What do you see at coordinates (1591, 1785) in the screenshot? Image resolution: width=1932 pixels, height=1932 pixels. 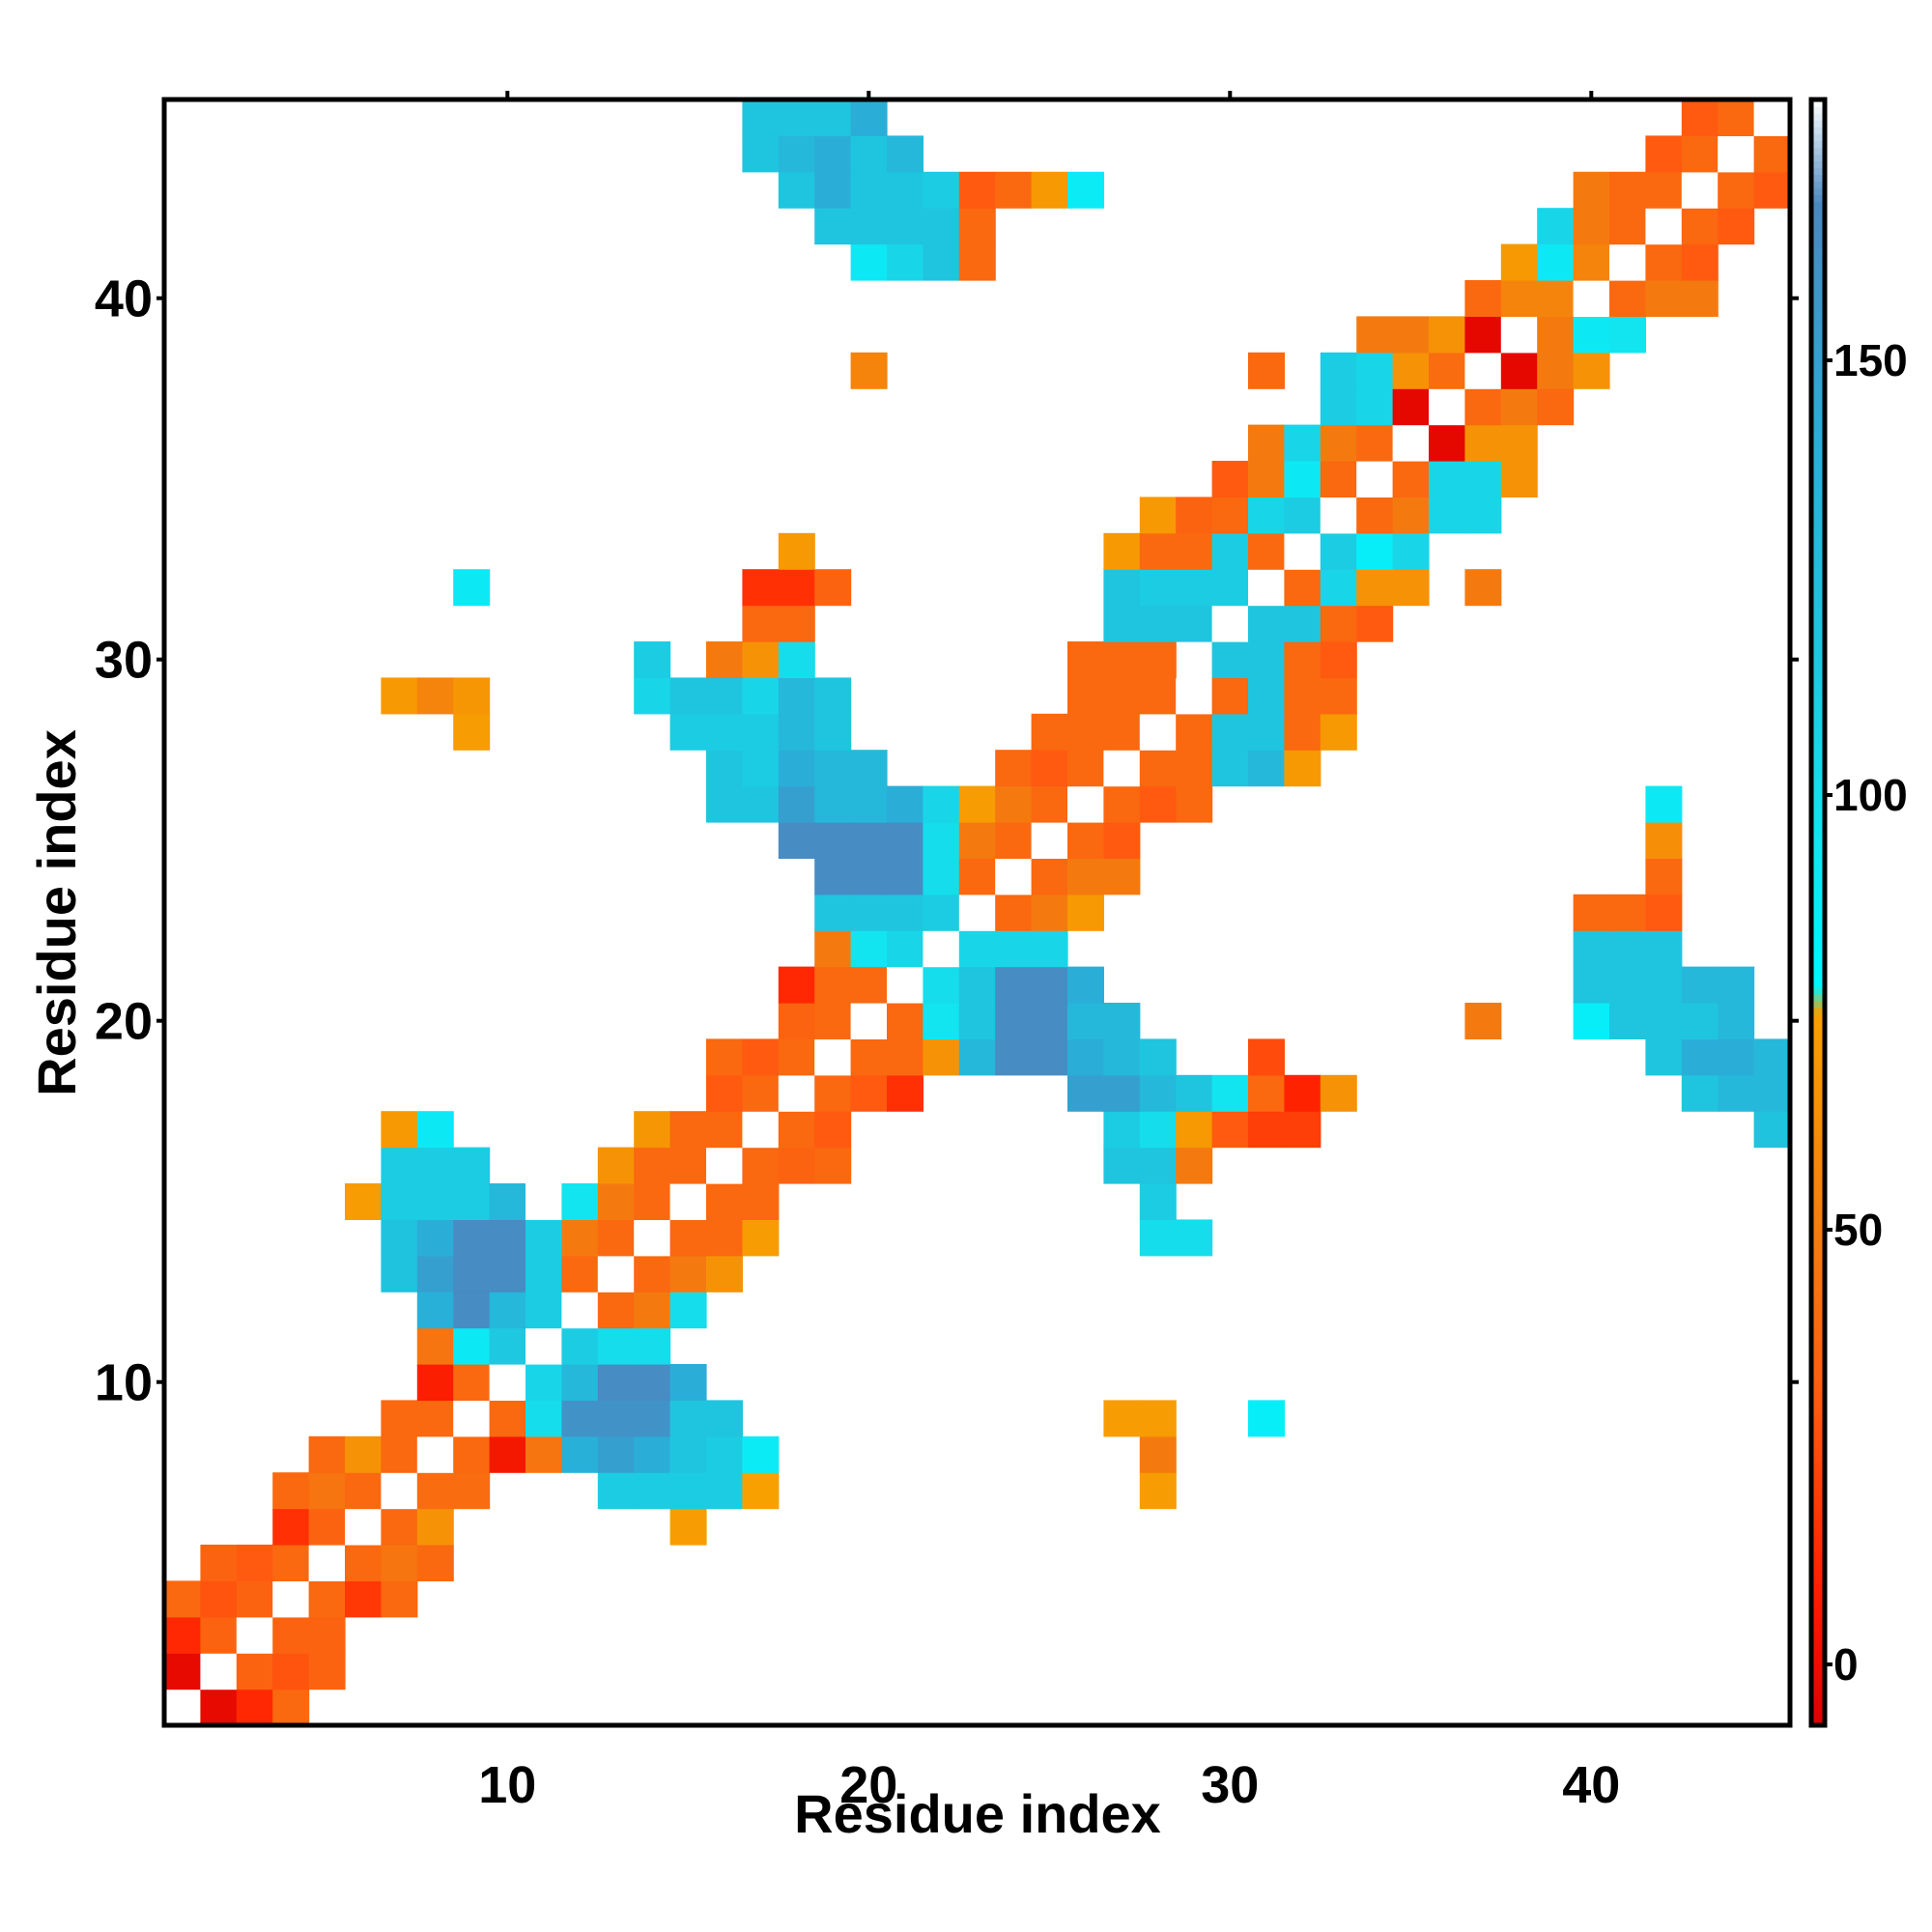 I see `x-tick-label: 40` at bounding box center [1591, 1785].